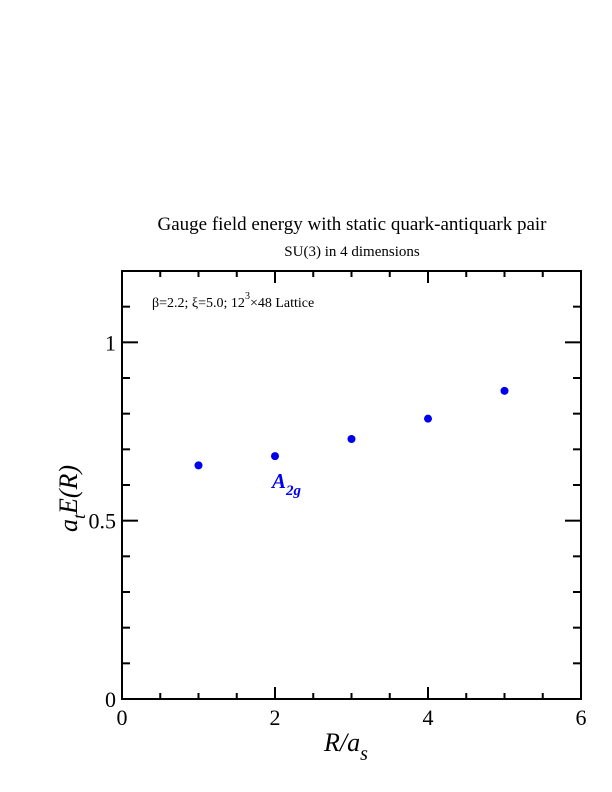  I want to click on y-axis-label-subscript: t, so click(79, 516).